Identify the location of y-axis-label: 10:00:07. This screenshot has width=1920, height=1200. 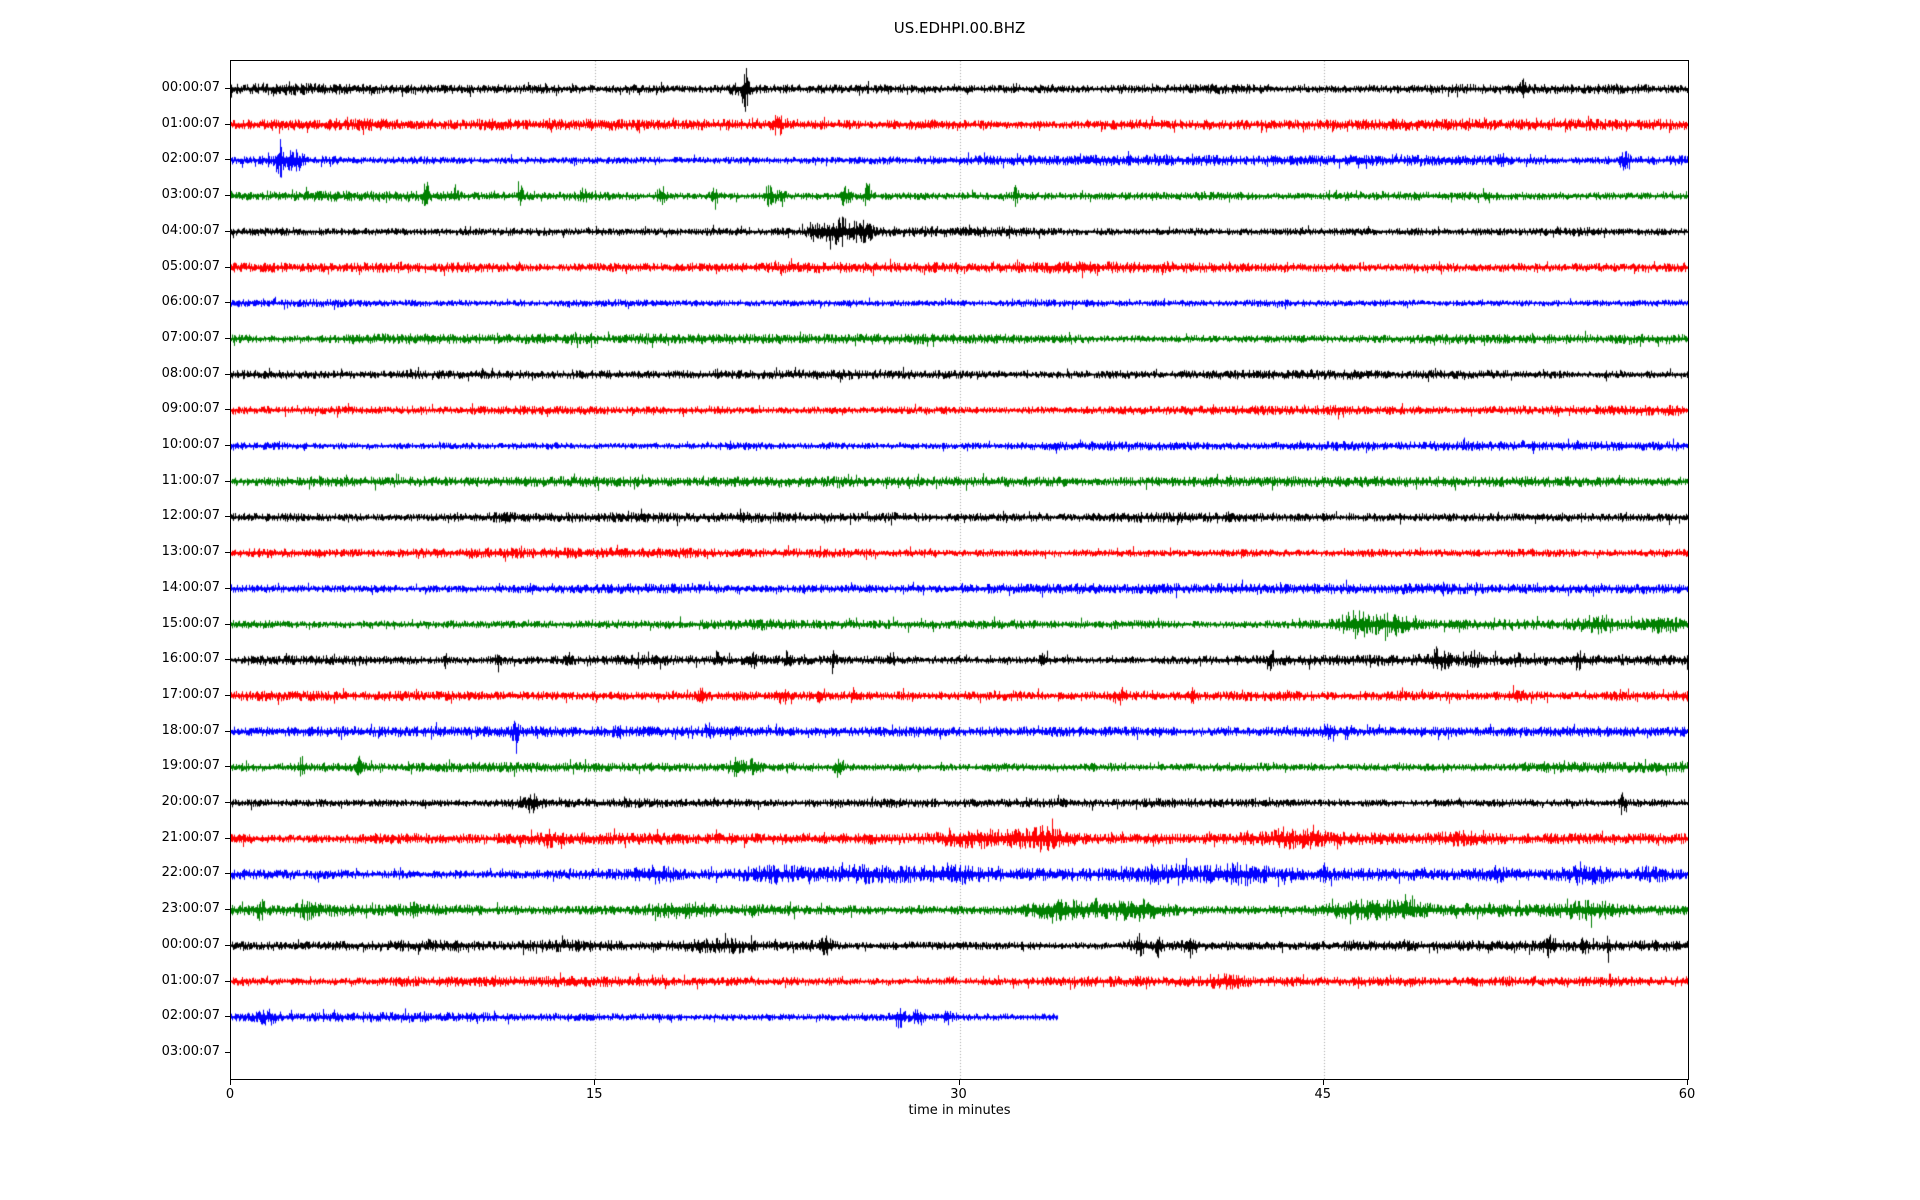
(190, 444).